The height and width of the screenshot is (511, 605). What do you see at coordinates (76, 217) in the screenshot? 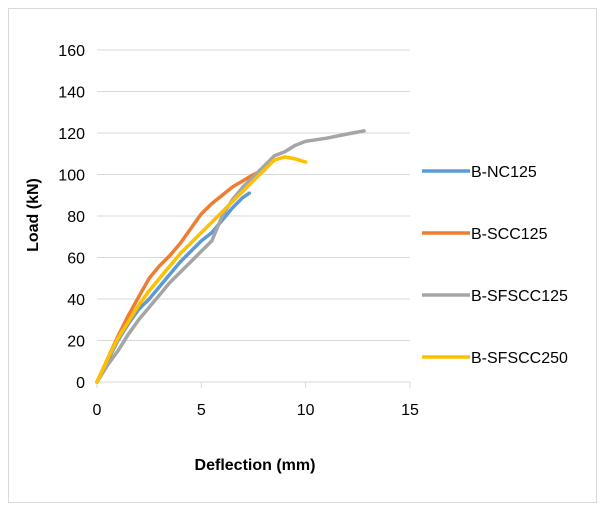
I see `y-tick-label: 80` at bounding box center [76, 217].